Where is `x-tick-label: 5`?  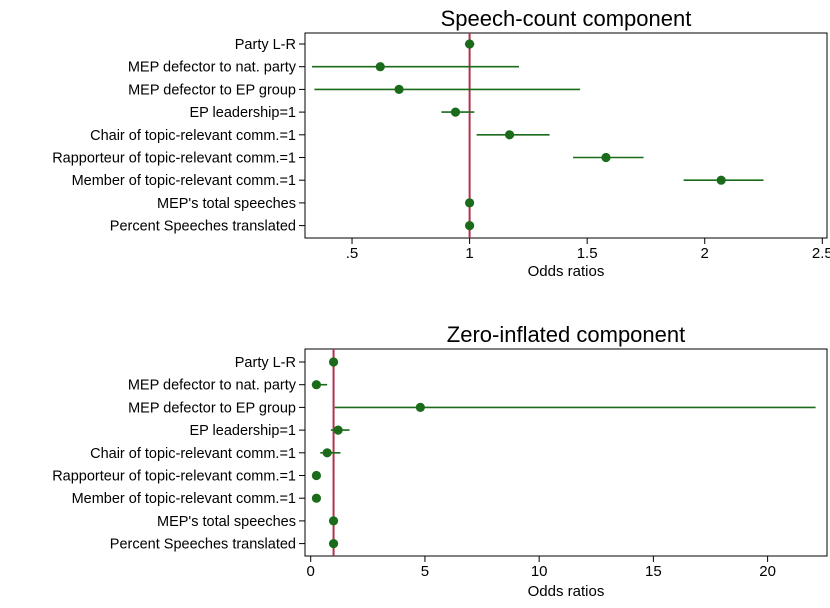 x-tick-label: 5 is located at coordinates (425, 571).